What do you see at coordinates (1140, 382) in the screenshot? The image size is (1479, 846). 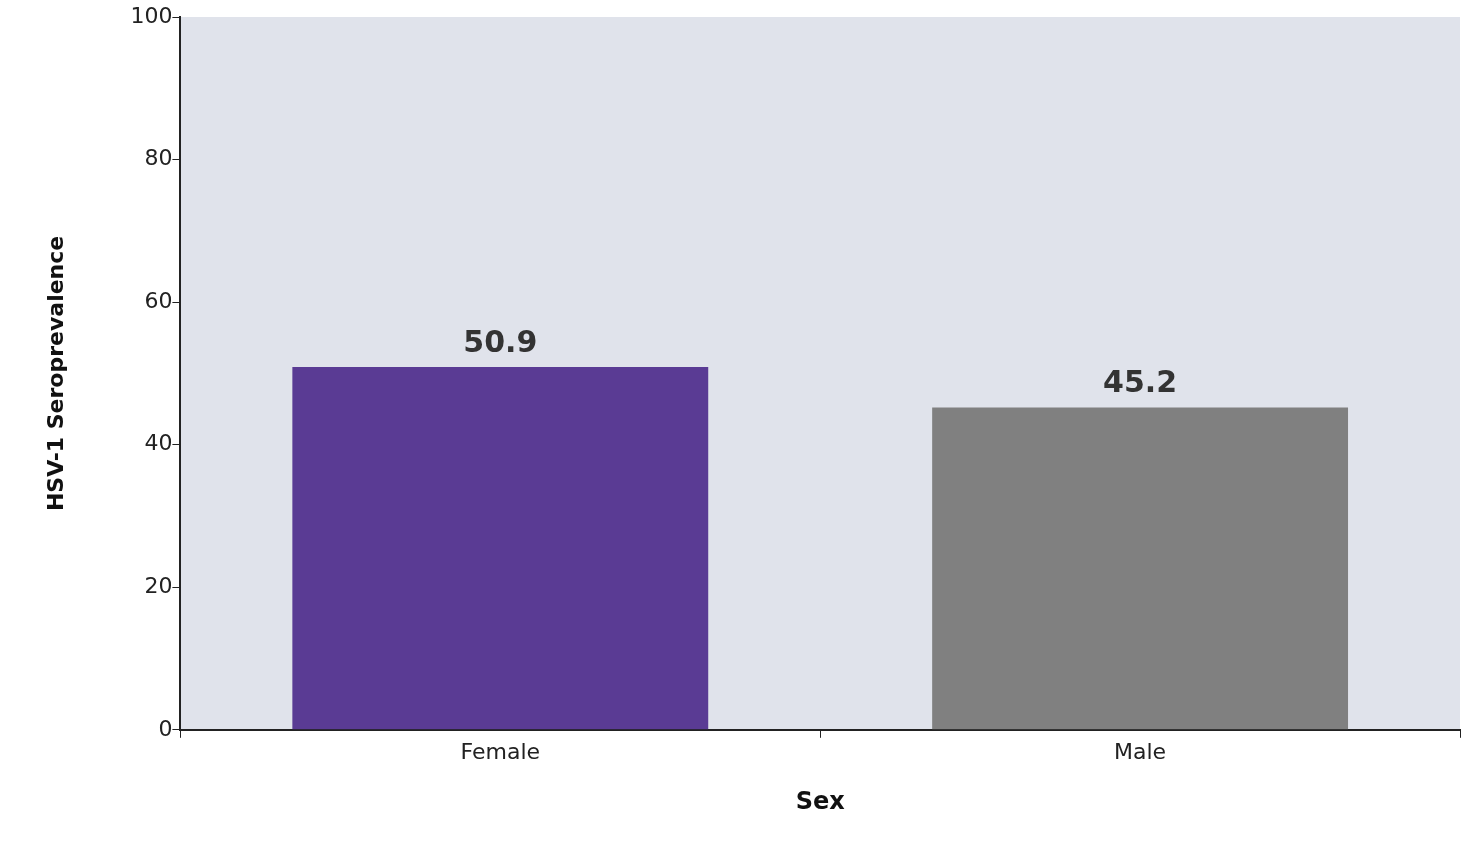 I see `data-label: 45.2` at bounding box center [1140, 382].